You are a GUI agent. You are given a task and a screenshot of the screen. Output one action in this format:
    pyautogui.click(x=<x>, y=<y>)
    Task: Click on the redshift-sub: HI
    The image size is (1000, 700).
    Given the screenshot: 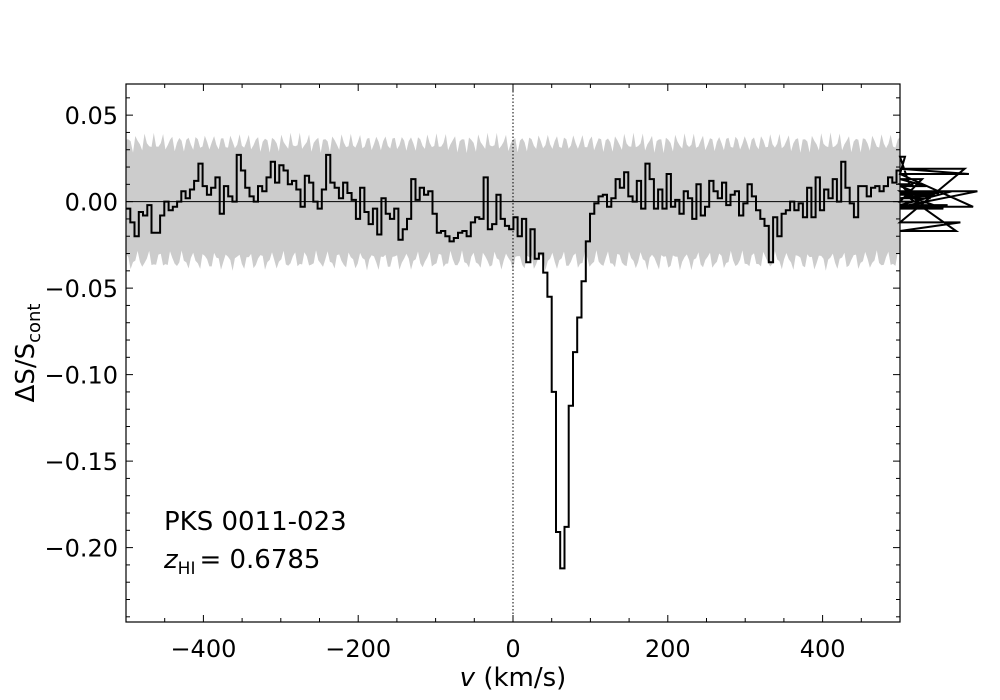 What is the action you would take?
    pyautogui.click(x=187, y=569)
    